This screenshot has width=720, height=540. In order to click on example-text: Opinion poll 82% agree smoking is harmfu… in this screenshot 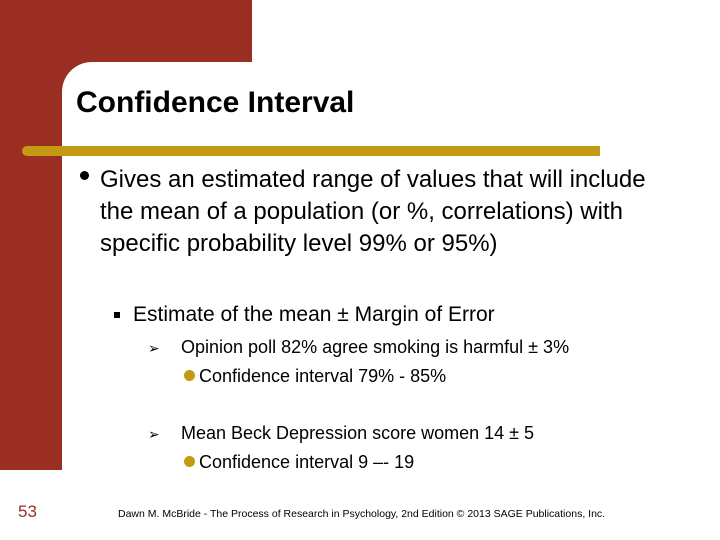, I will do `click(375, 347)`.